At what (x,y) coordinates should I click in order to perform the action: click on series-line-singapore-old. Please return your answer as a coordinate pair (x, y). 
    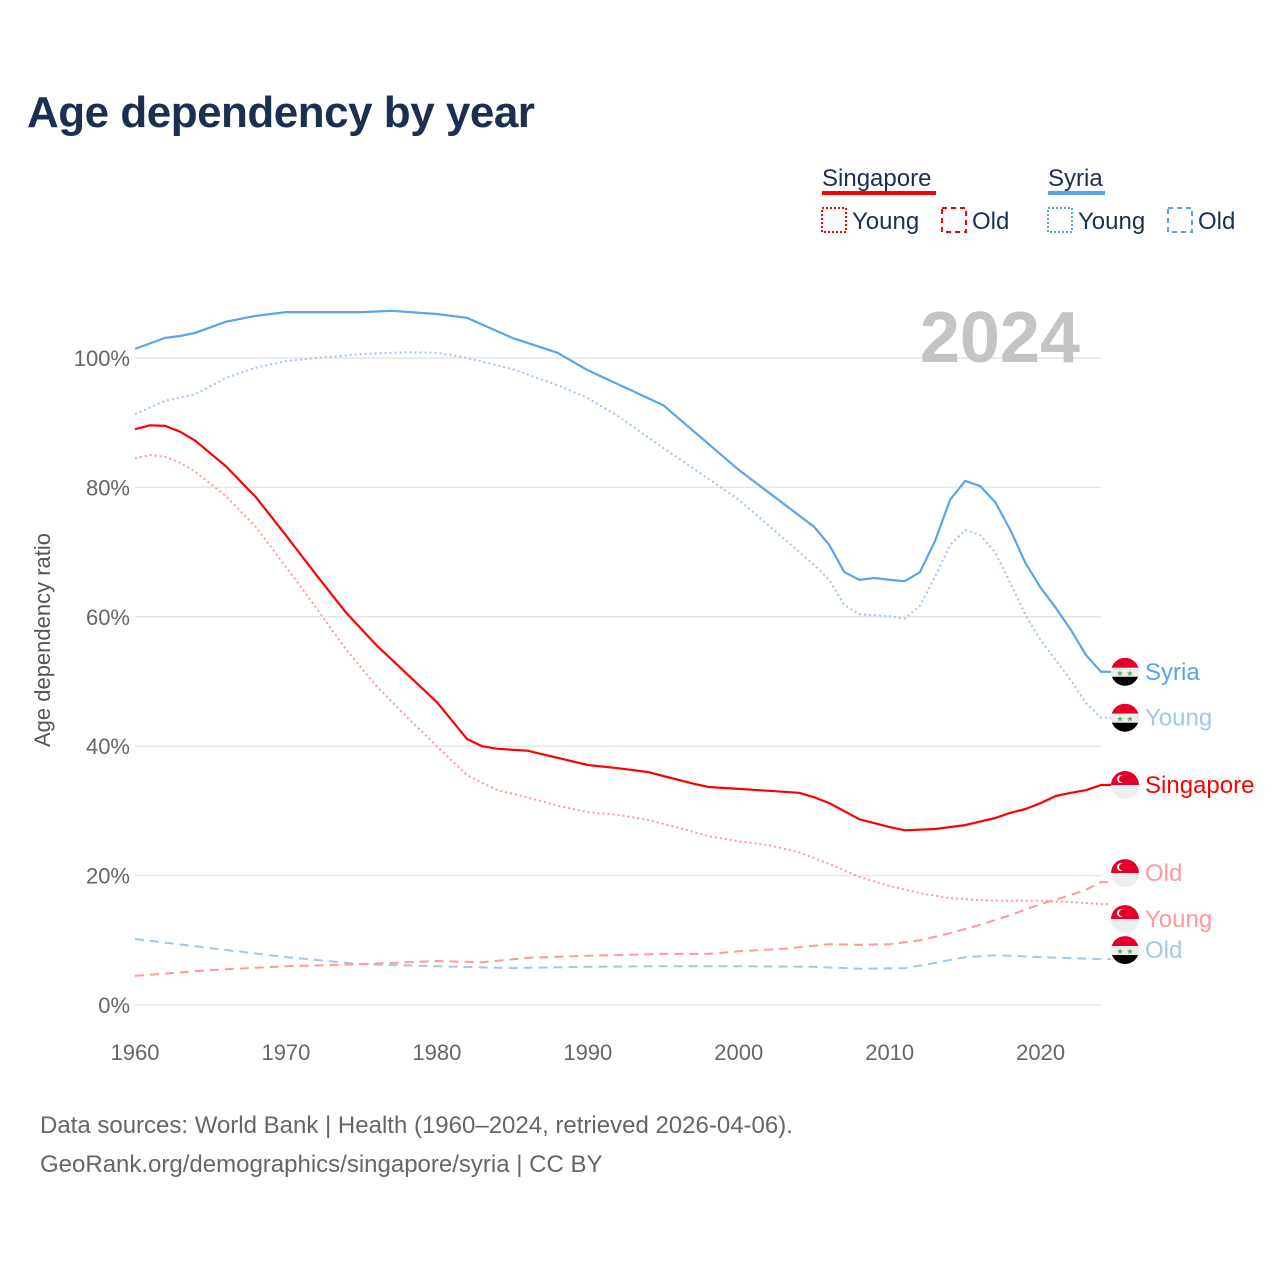
    Looking at the image, I should click on (622, 929).